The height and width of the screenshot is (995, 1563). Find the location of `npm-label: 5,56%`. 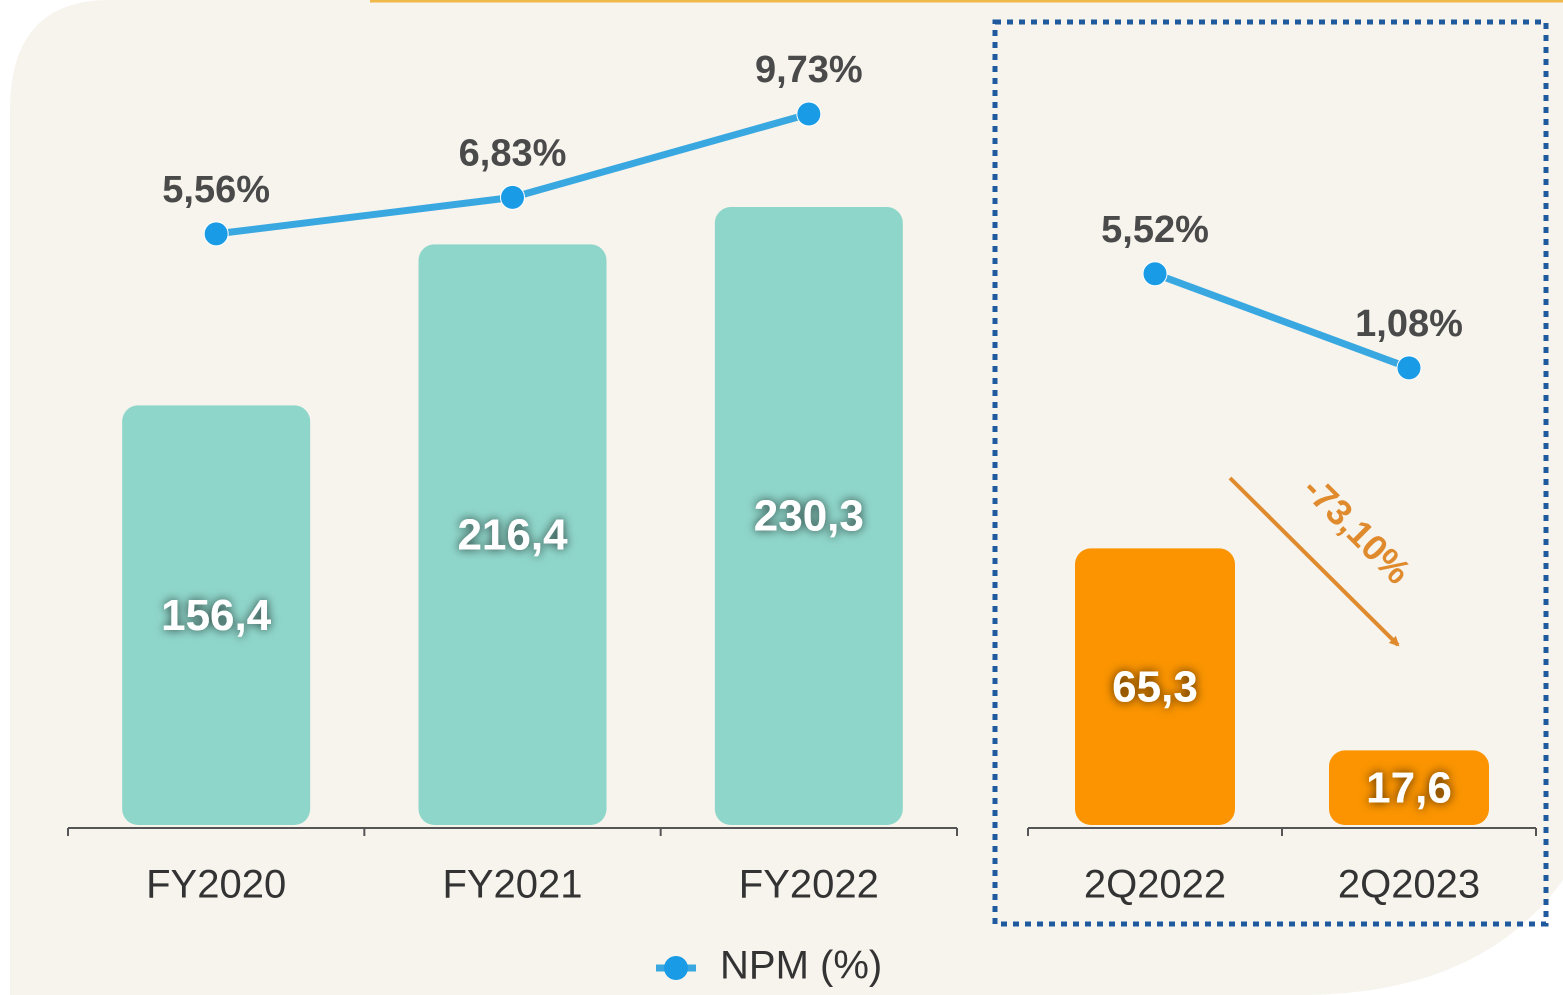

npm-label: 5,56% is located at coordinates (216, 190).